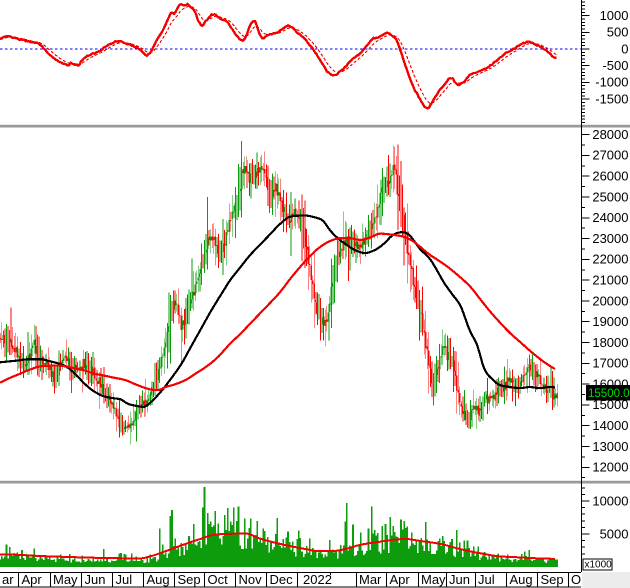 The image size is (630, 588). Describe the element at coordinates (610, 321) in the screenshot. I see `svg-text: 19000` at that location.